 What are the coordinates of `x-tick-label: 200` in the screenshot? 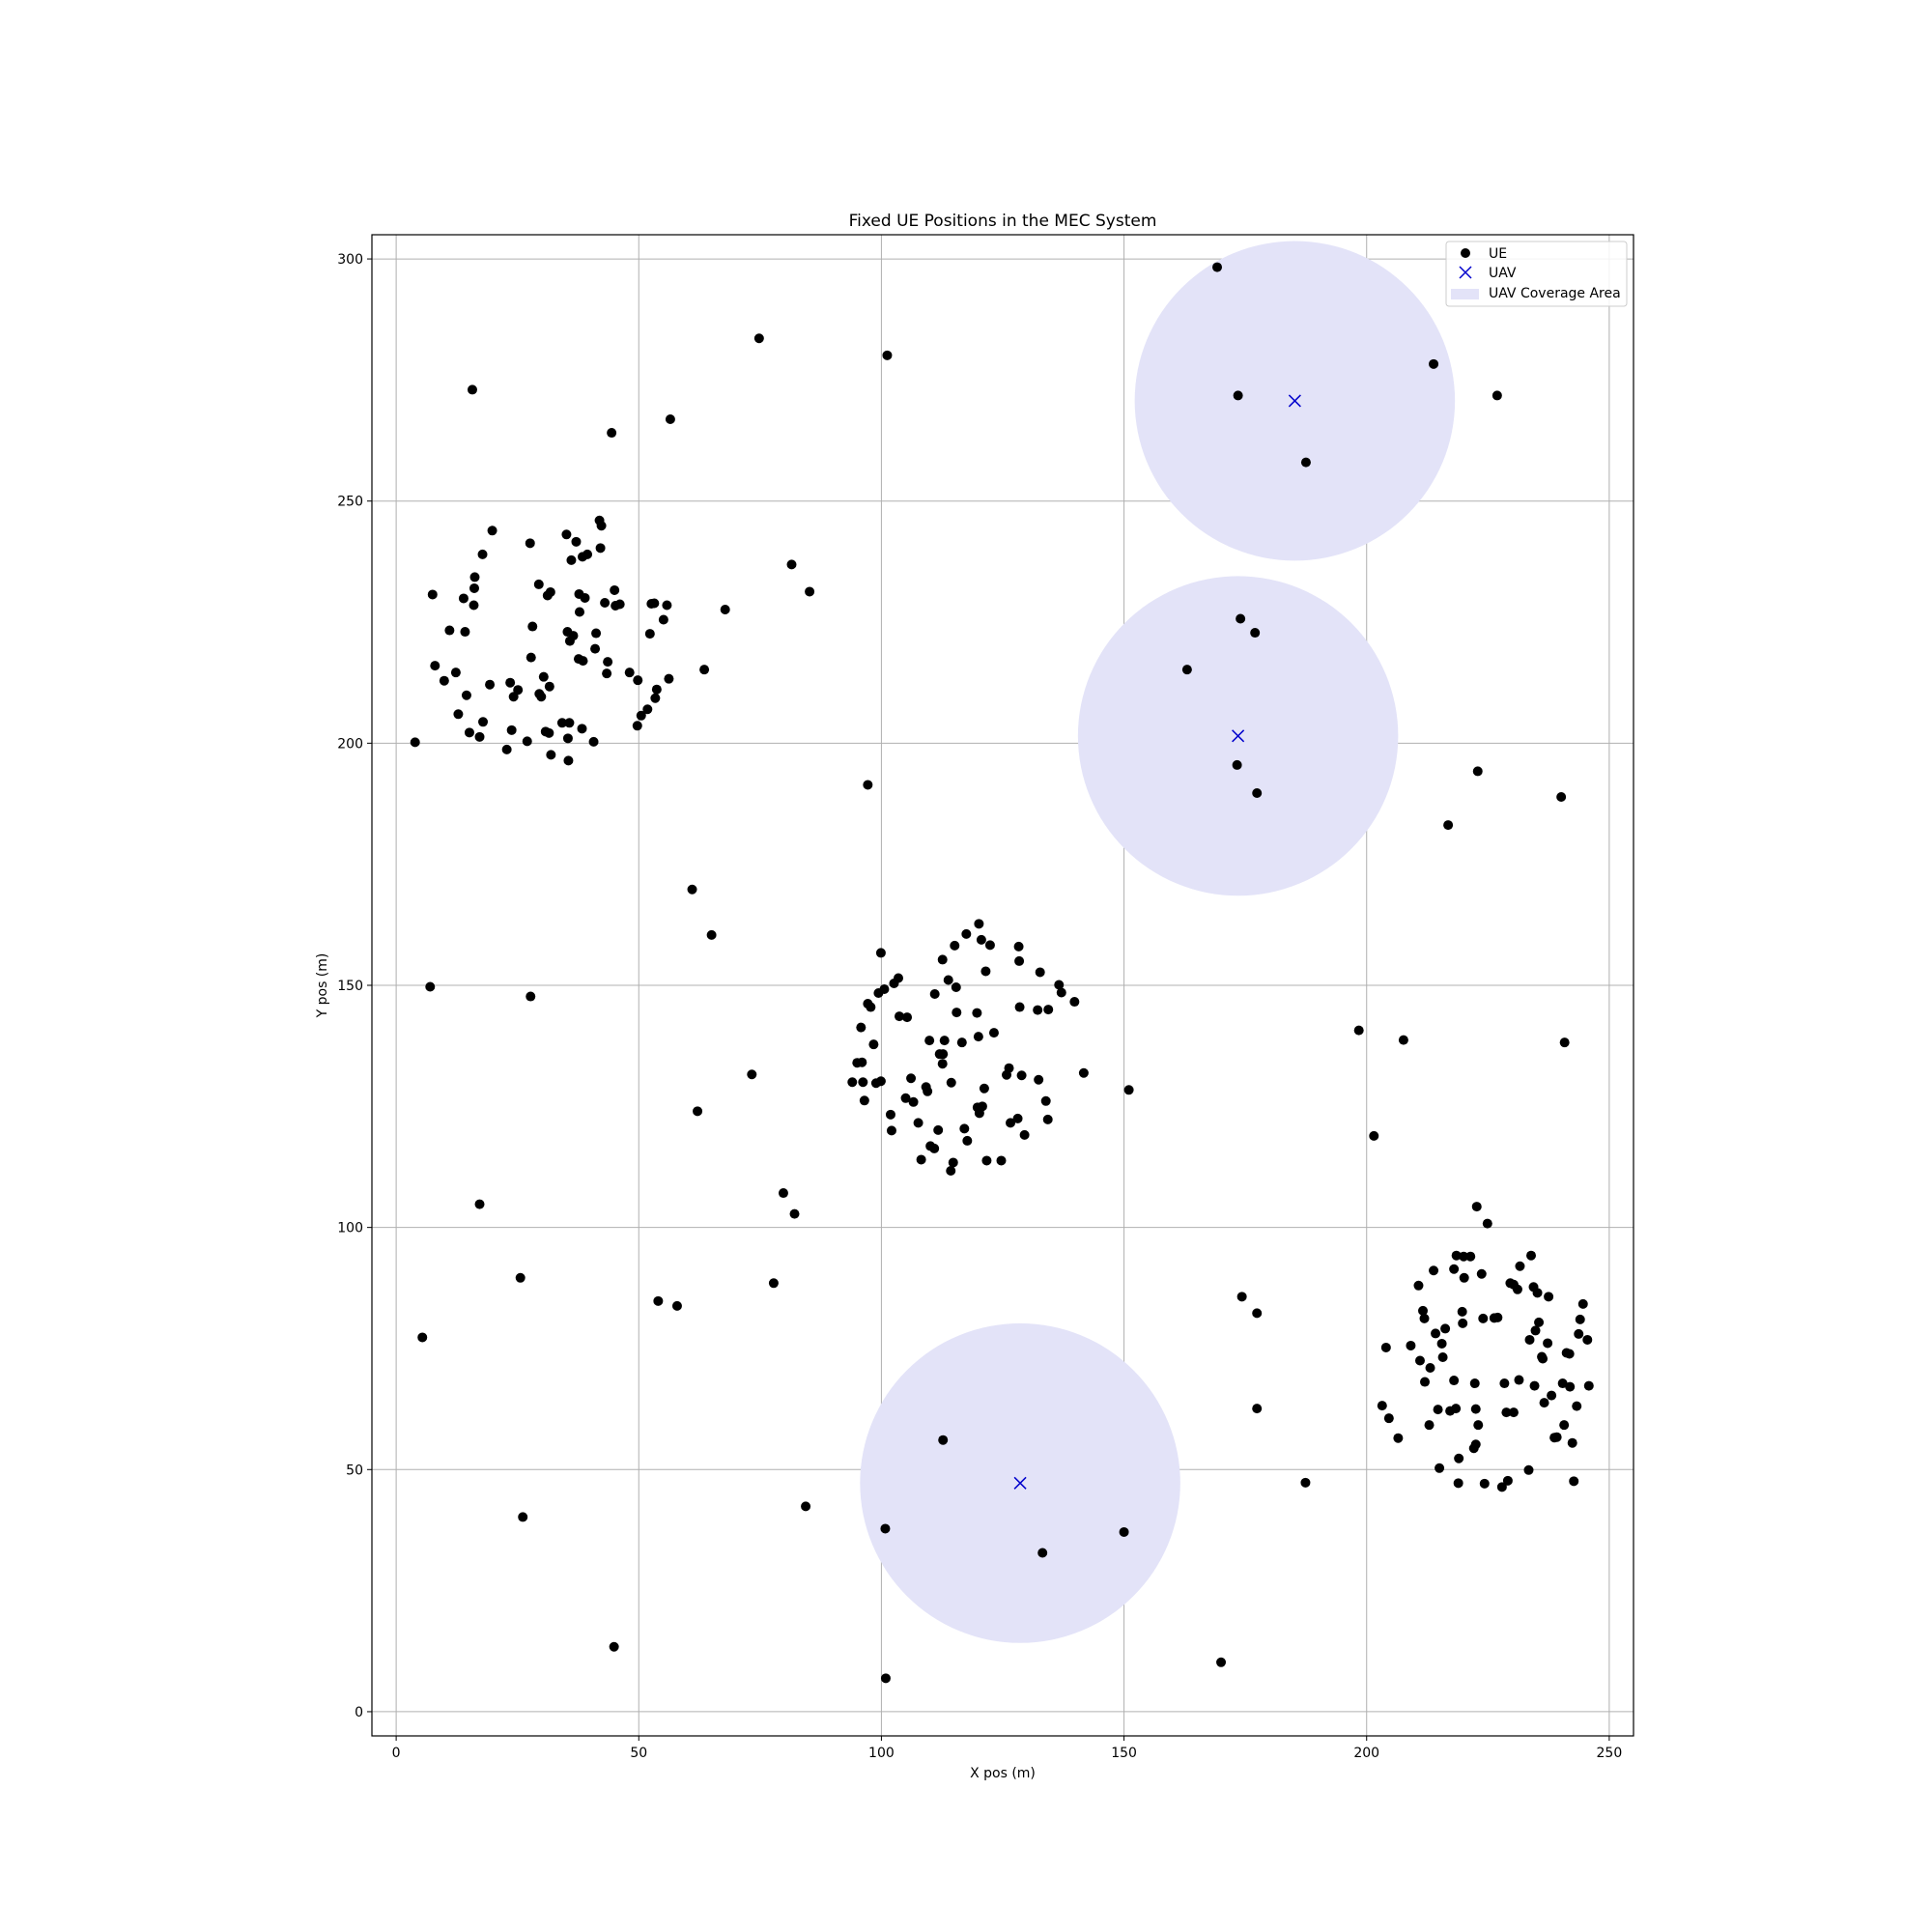 It's located at (1366, 1753).